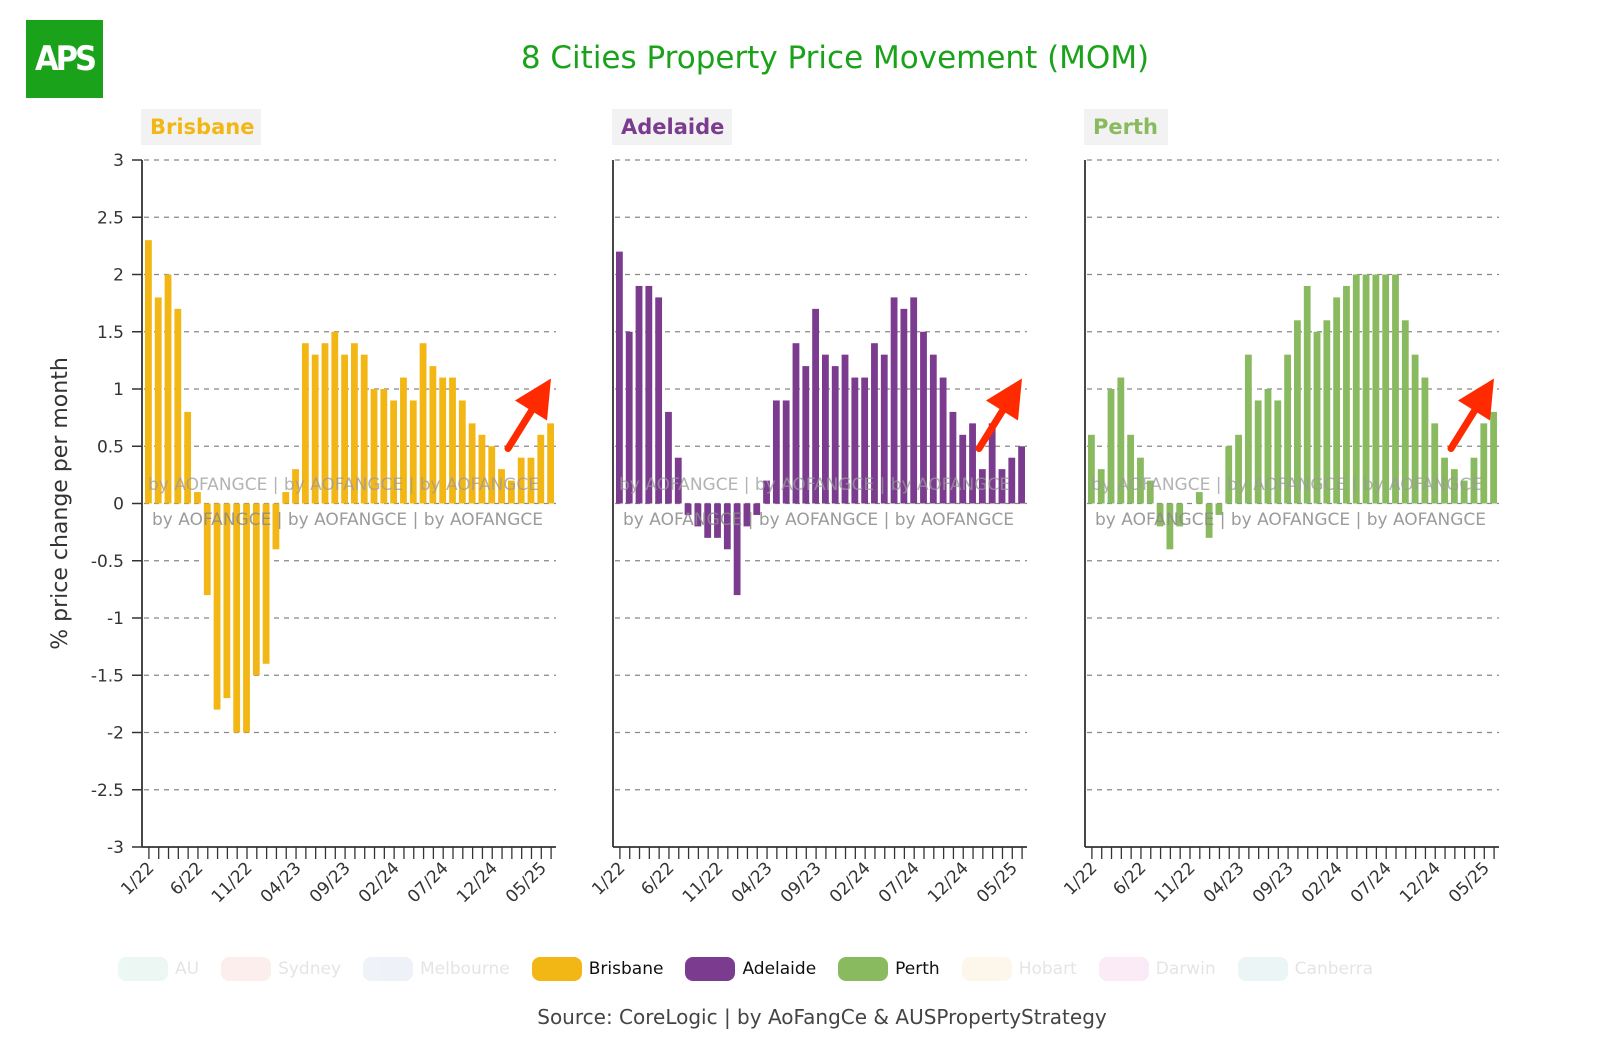 The height and width of the screenshot is (1045, 1600). Describe the element at coordinates (436, 969) in the screenshot. I see `legend-item-melbourne: Melbourne` at that location.